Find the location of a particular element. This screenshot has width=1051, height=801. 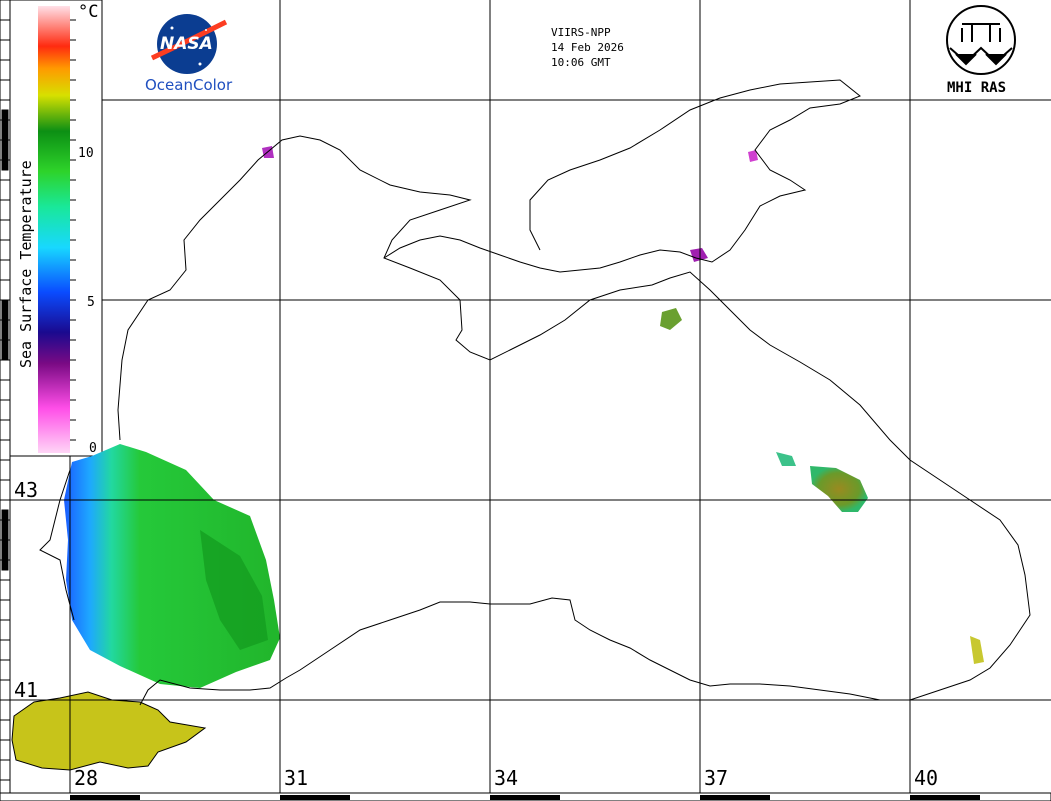

mhi-logo is located at coordinates (981, 40).